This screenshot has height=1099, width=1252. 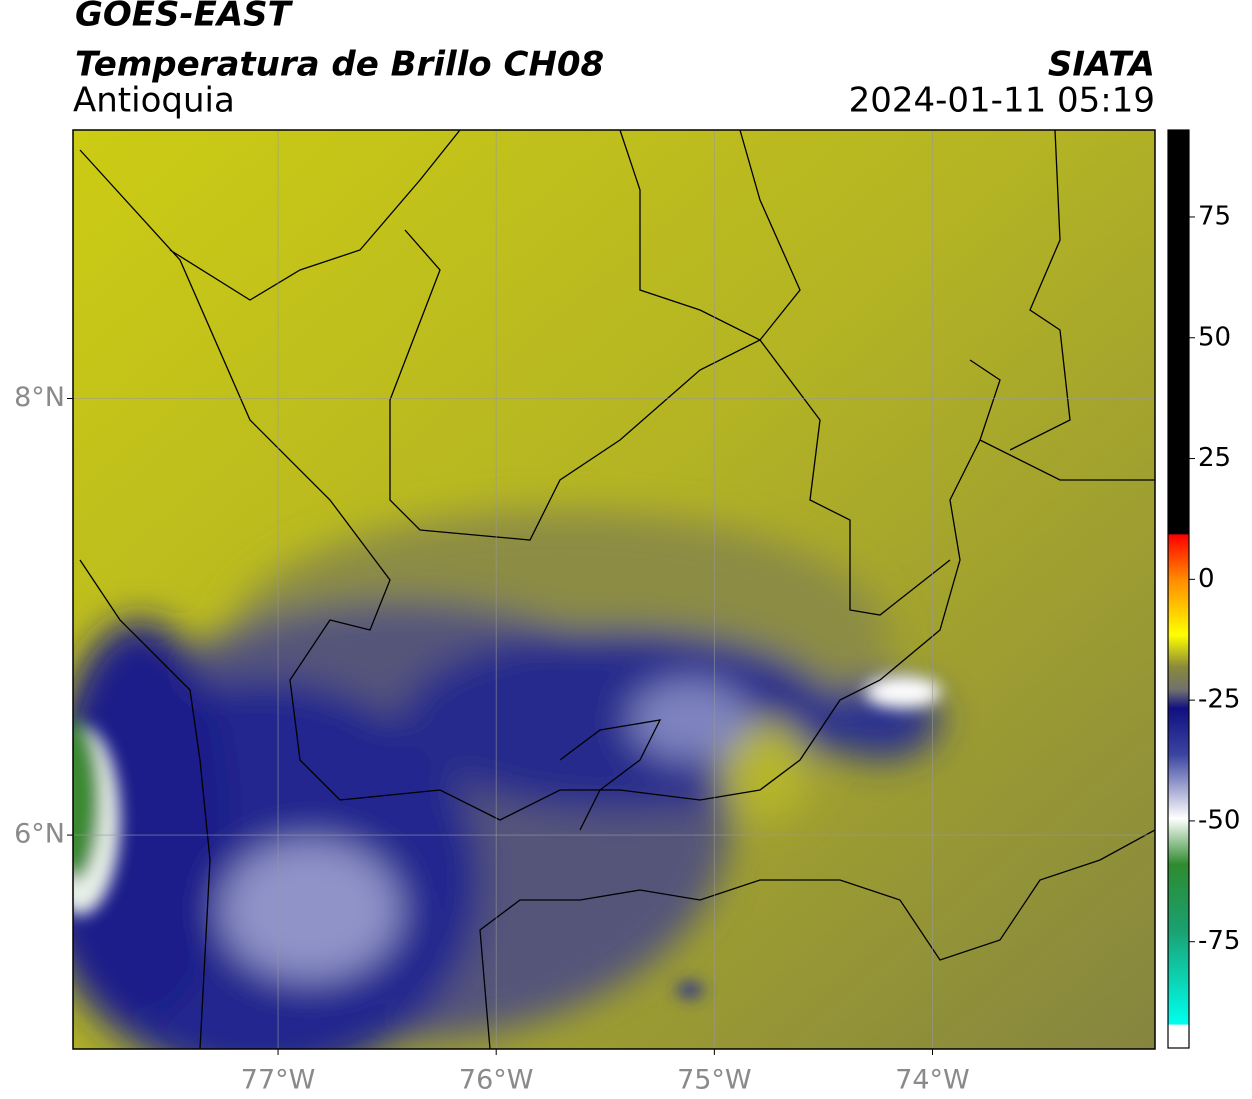 What do you see at coordinates (1206, 579) in the screenshot?
I see `colorbar-tick-label: 0` at bounding box center [1206, 579].